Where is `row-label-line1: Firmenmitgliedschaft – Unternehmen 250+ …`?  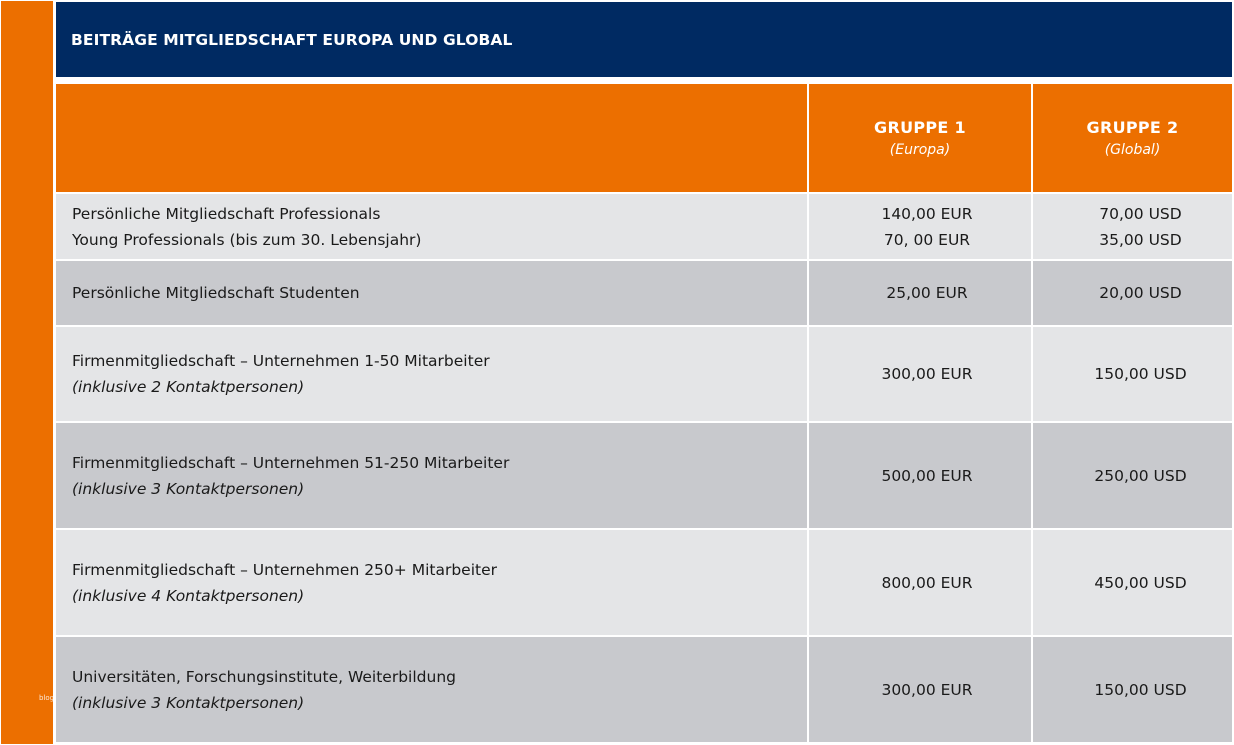
row-label-line1: Firmenmitgliedschaft – Unternehmen 250+ … is located at coordinates (284, 569).